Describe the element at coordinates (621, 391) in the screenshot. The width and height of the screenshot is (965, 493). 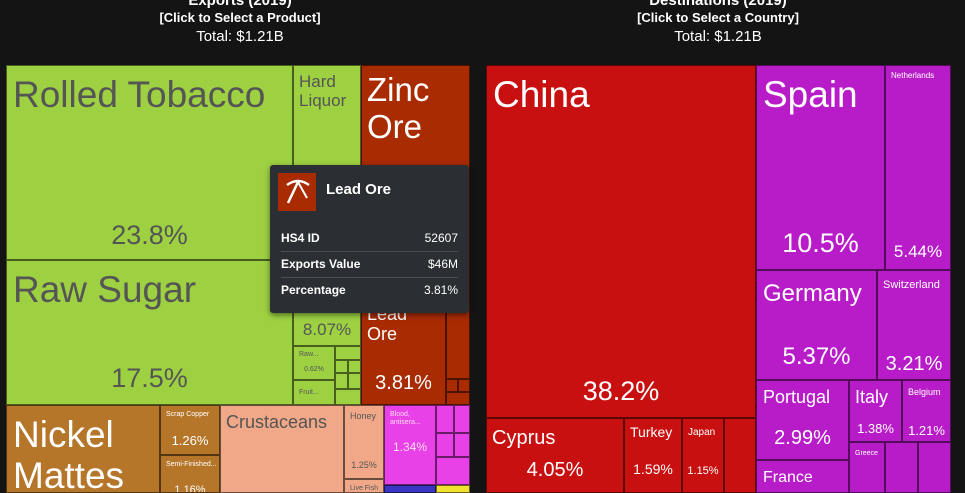
I see `cell-pct: 38.2%` at that location.